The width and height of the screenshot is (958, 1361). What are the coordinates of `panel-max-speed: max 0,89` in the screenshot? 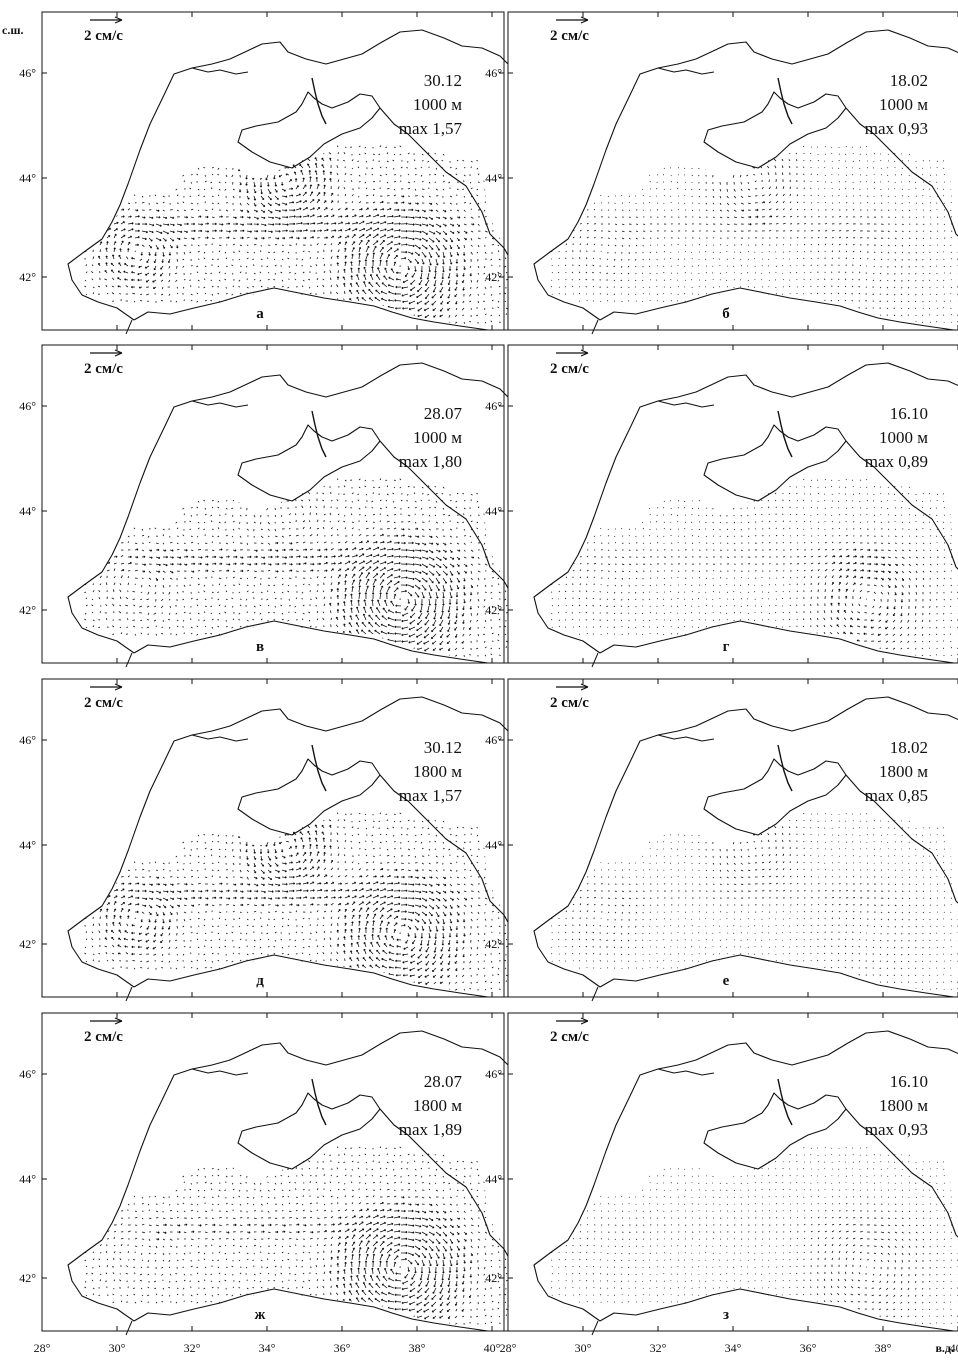 It's located at (896, 461).